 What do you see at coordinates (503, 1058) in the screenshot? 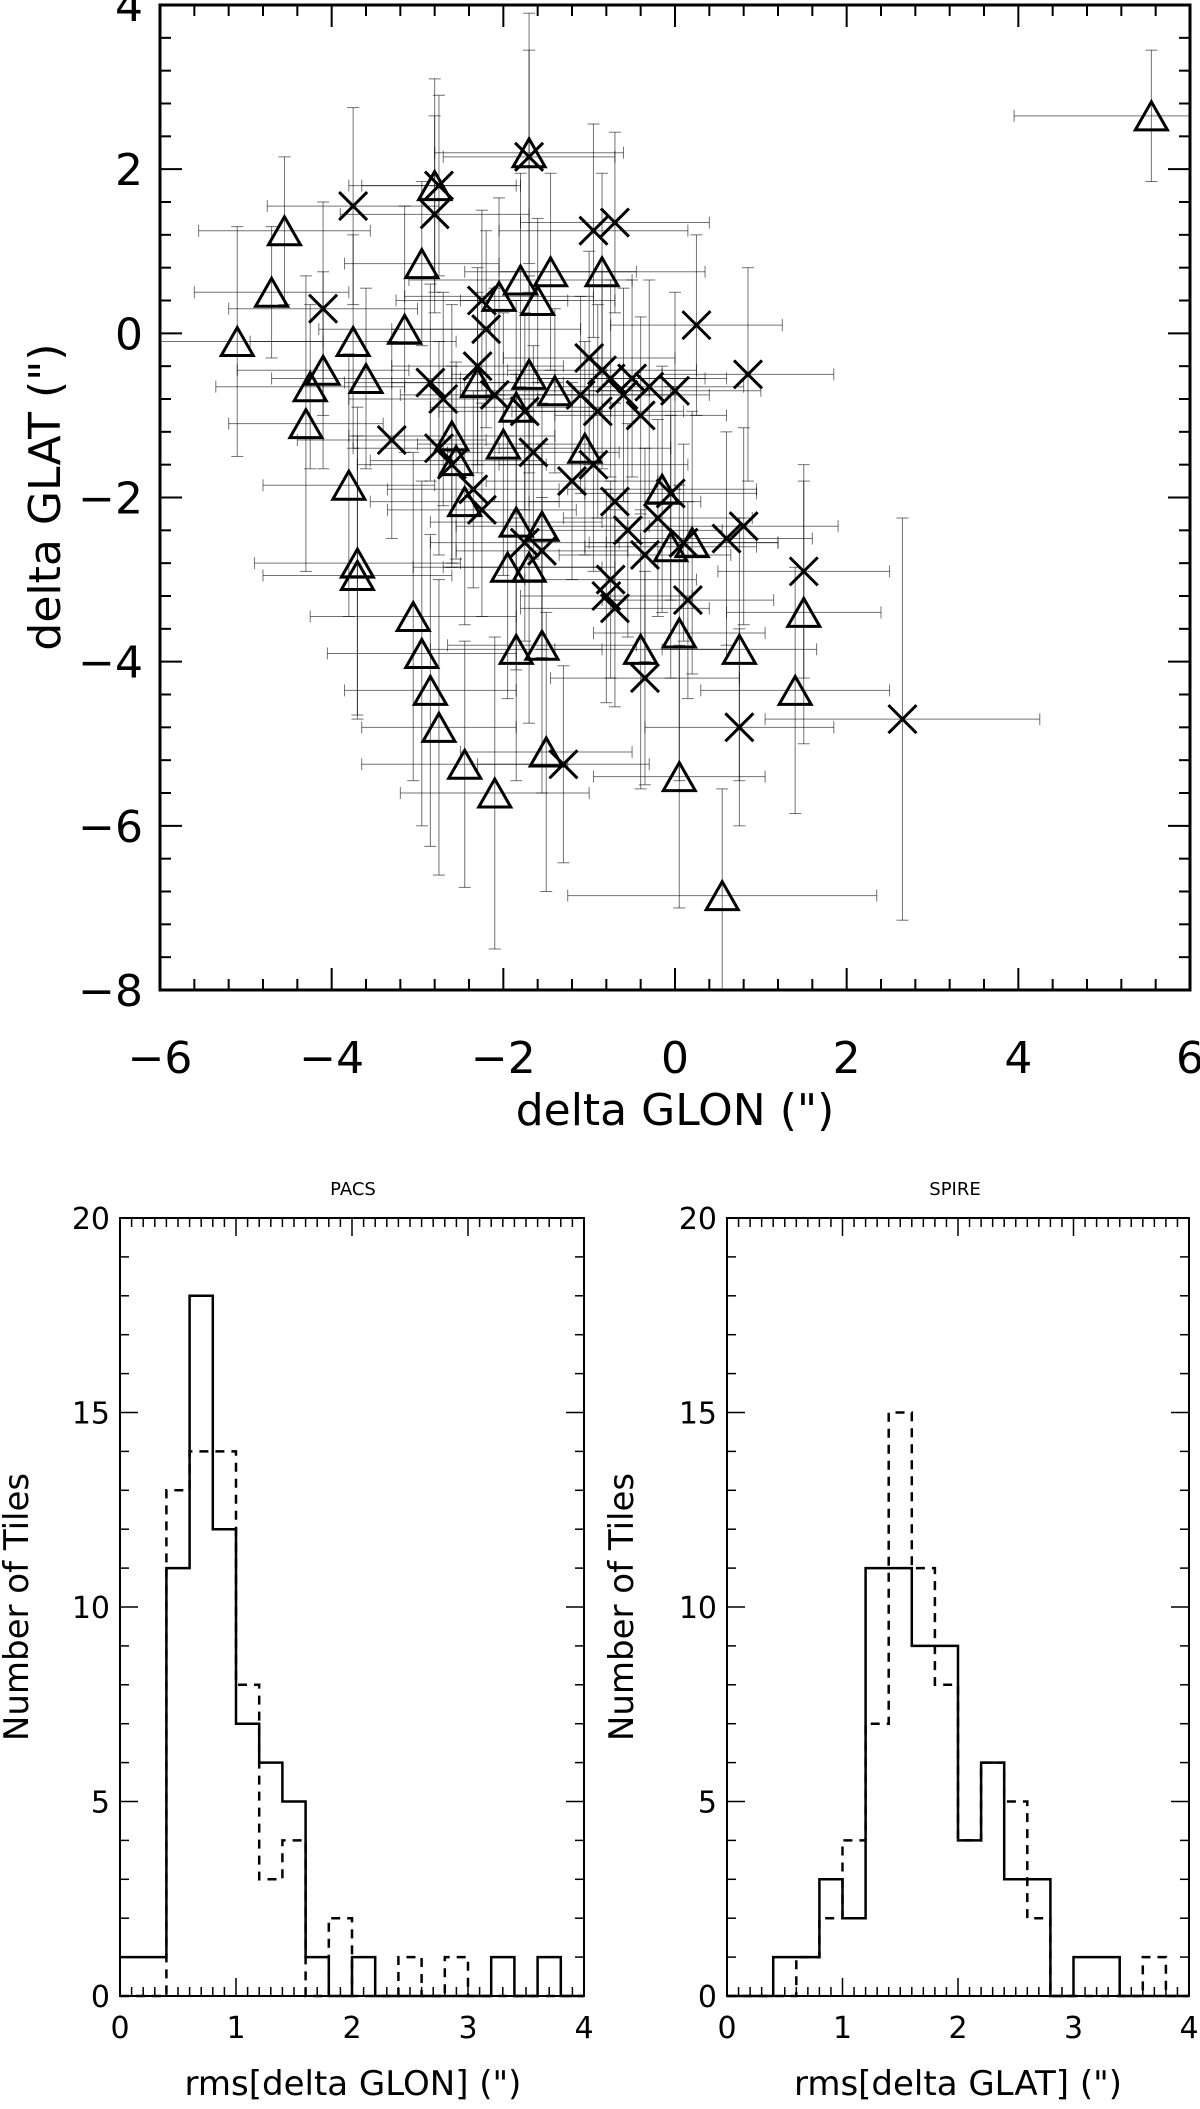
I see `x-tick-label: −2` at bounding box center [503, 1058].